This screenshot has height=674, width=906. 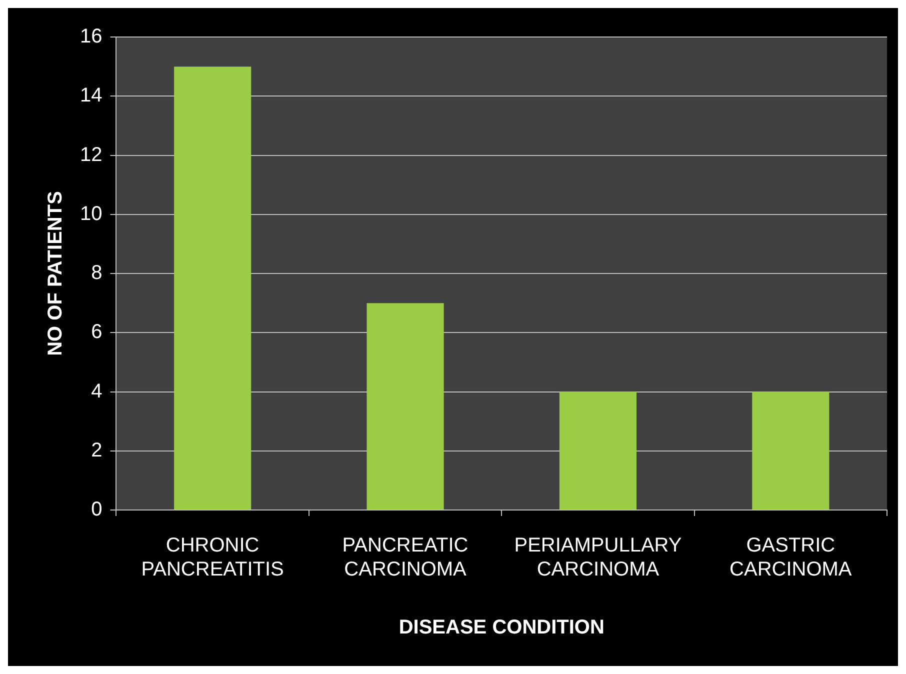 I want to click on y-tick-label: 8, so click(x=96, y=273).